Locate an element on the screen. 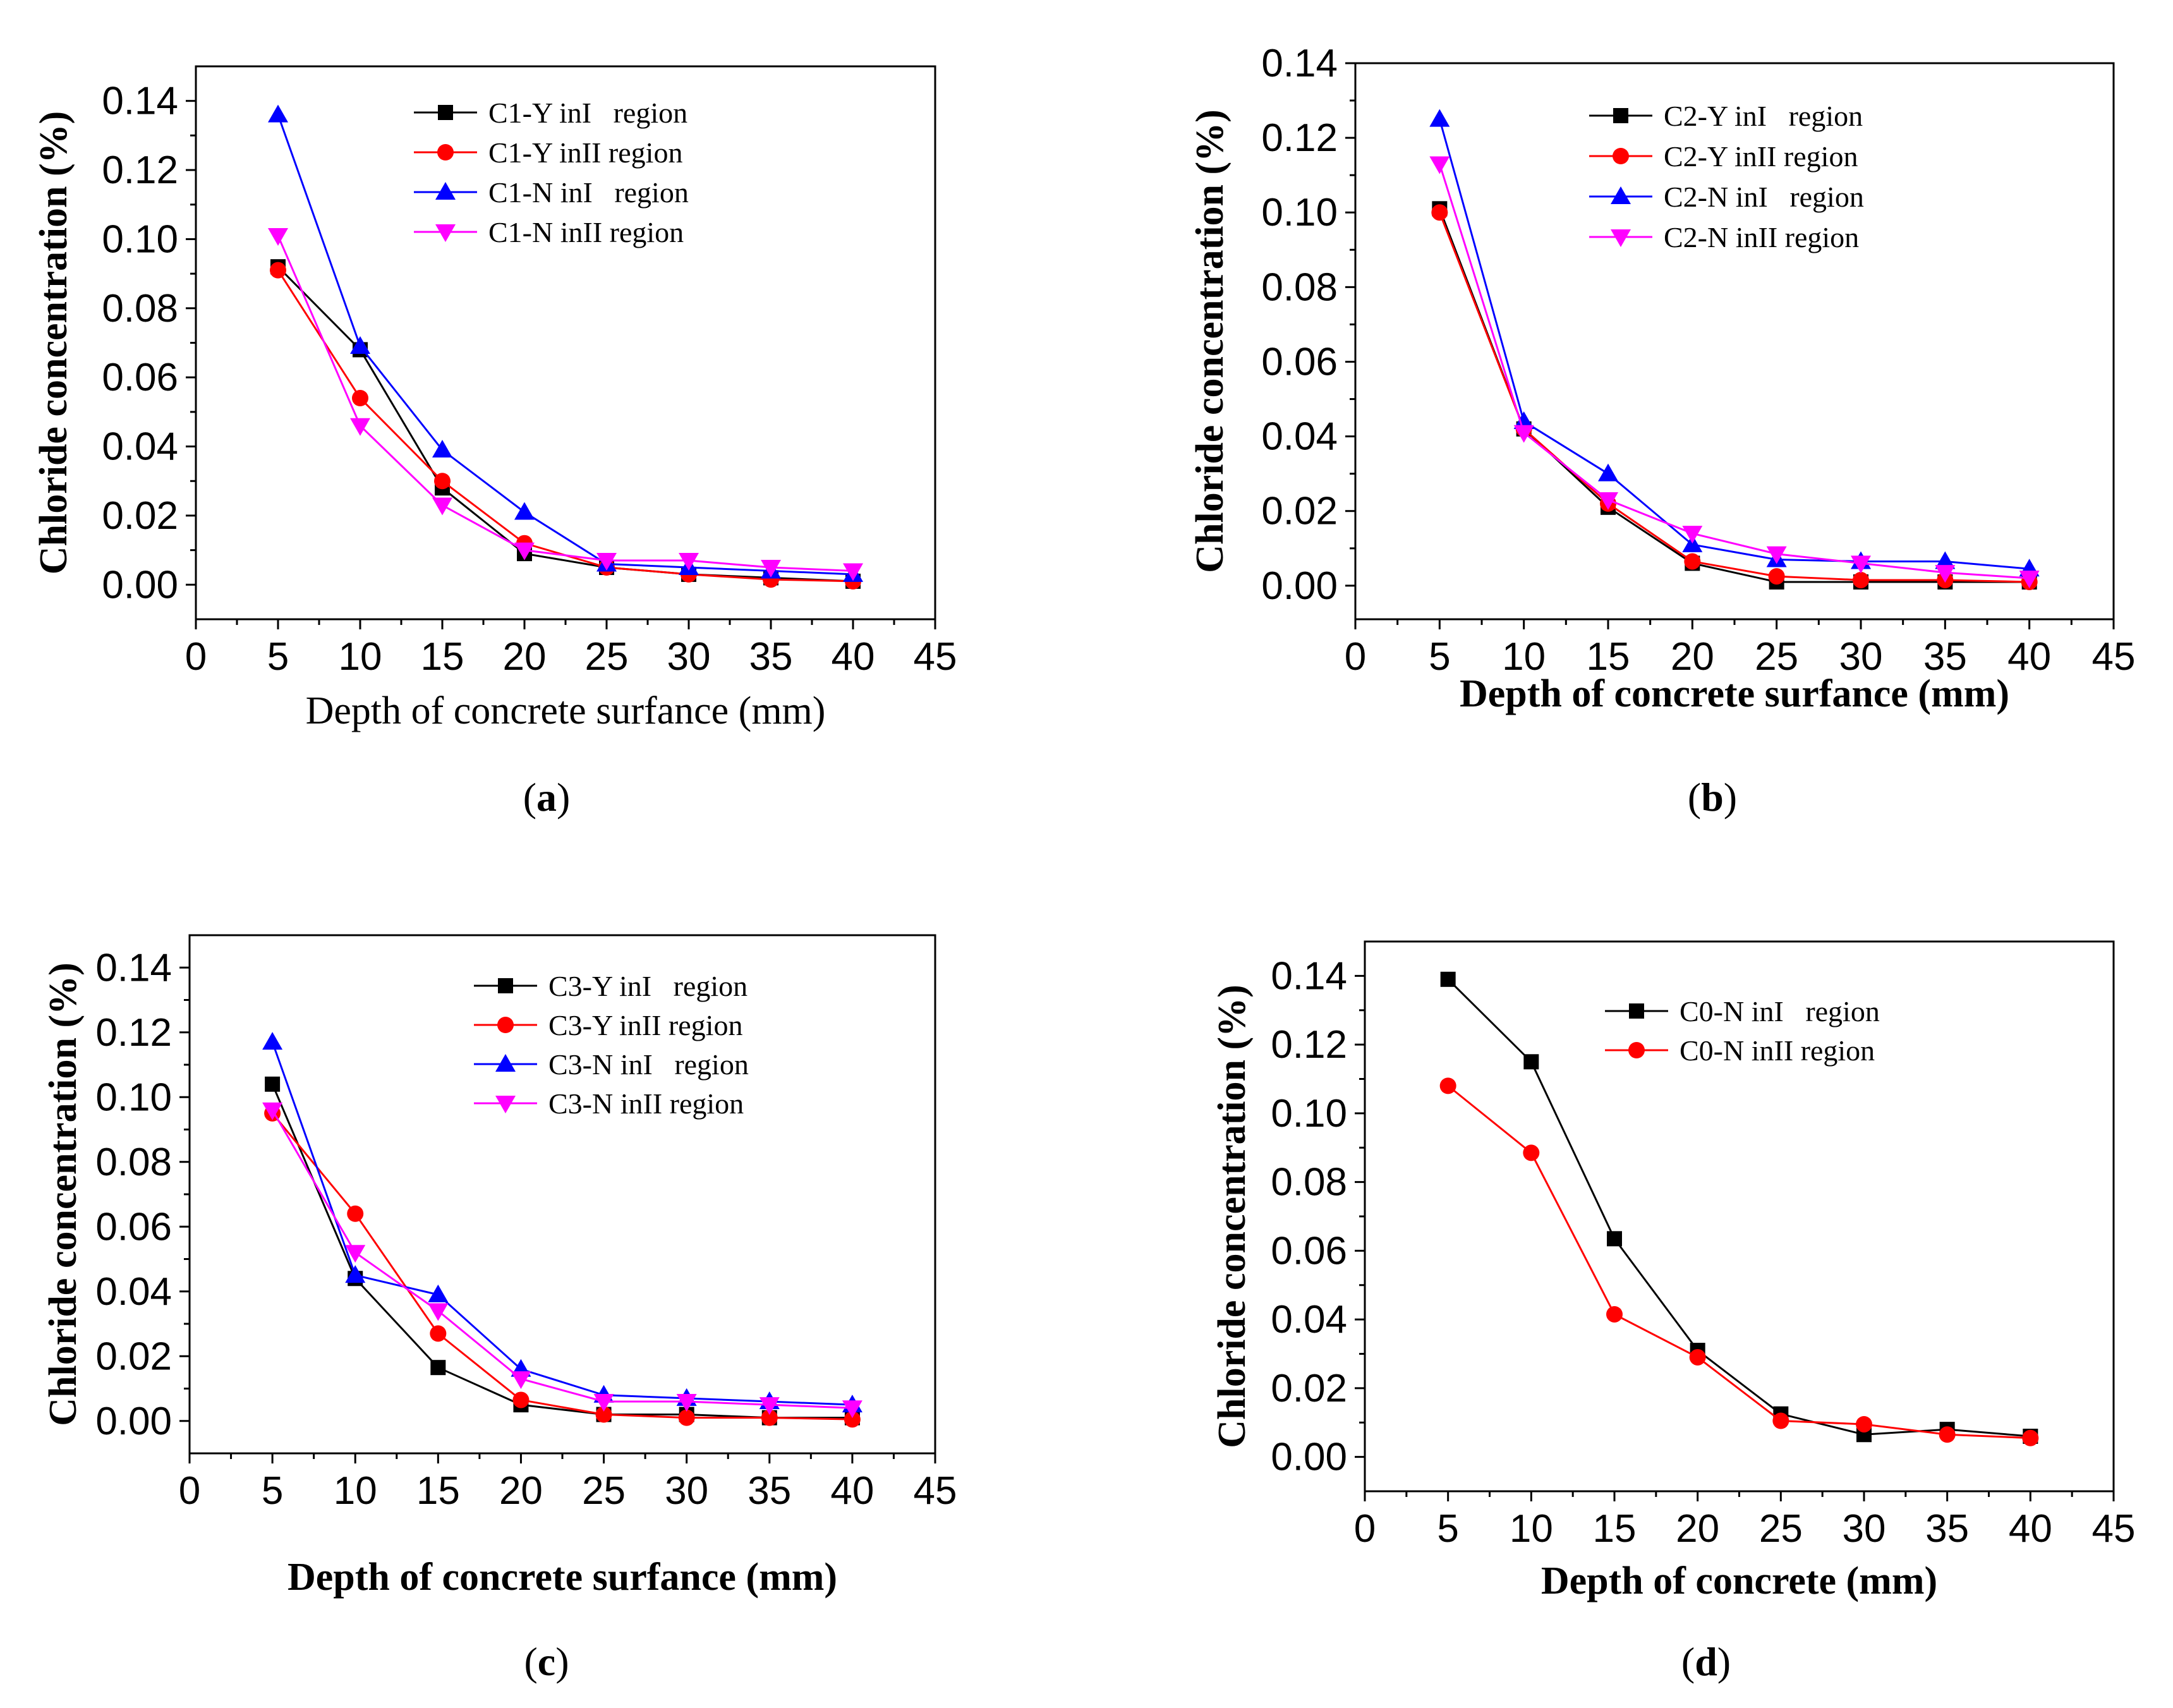  legend-label: C1-N inII region is located at coordinates (586, 232).